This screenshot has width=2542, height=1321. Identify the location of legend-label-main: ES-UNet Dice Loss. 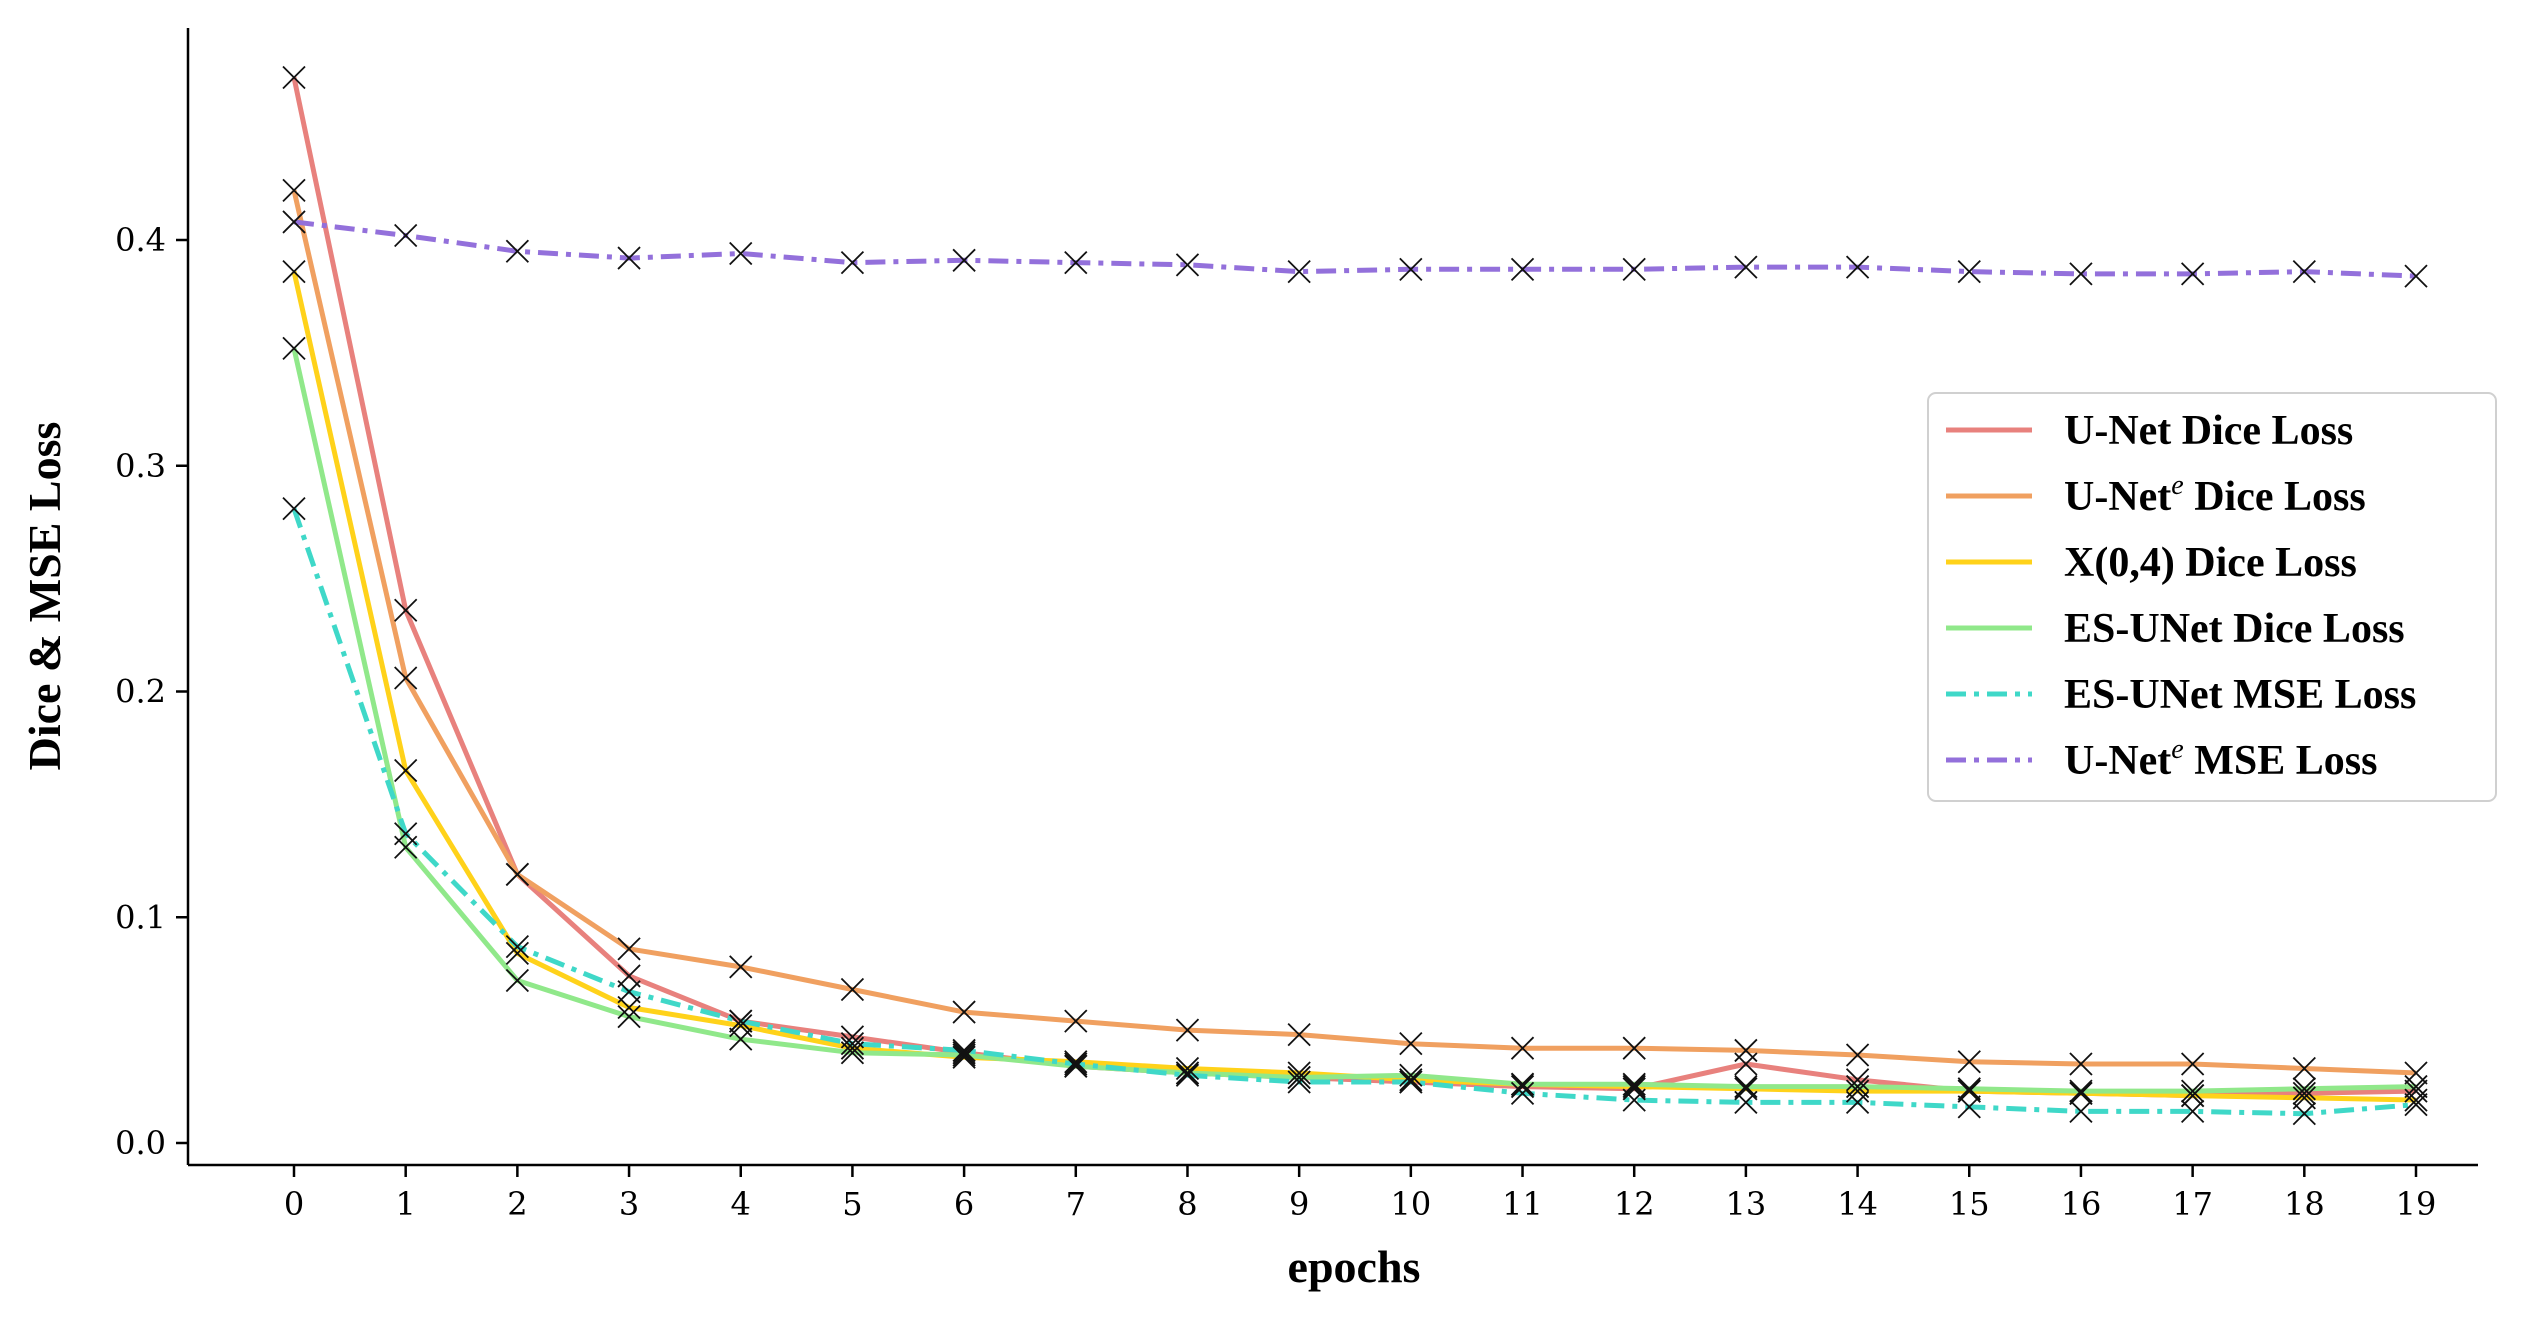
(2234, 629).